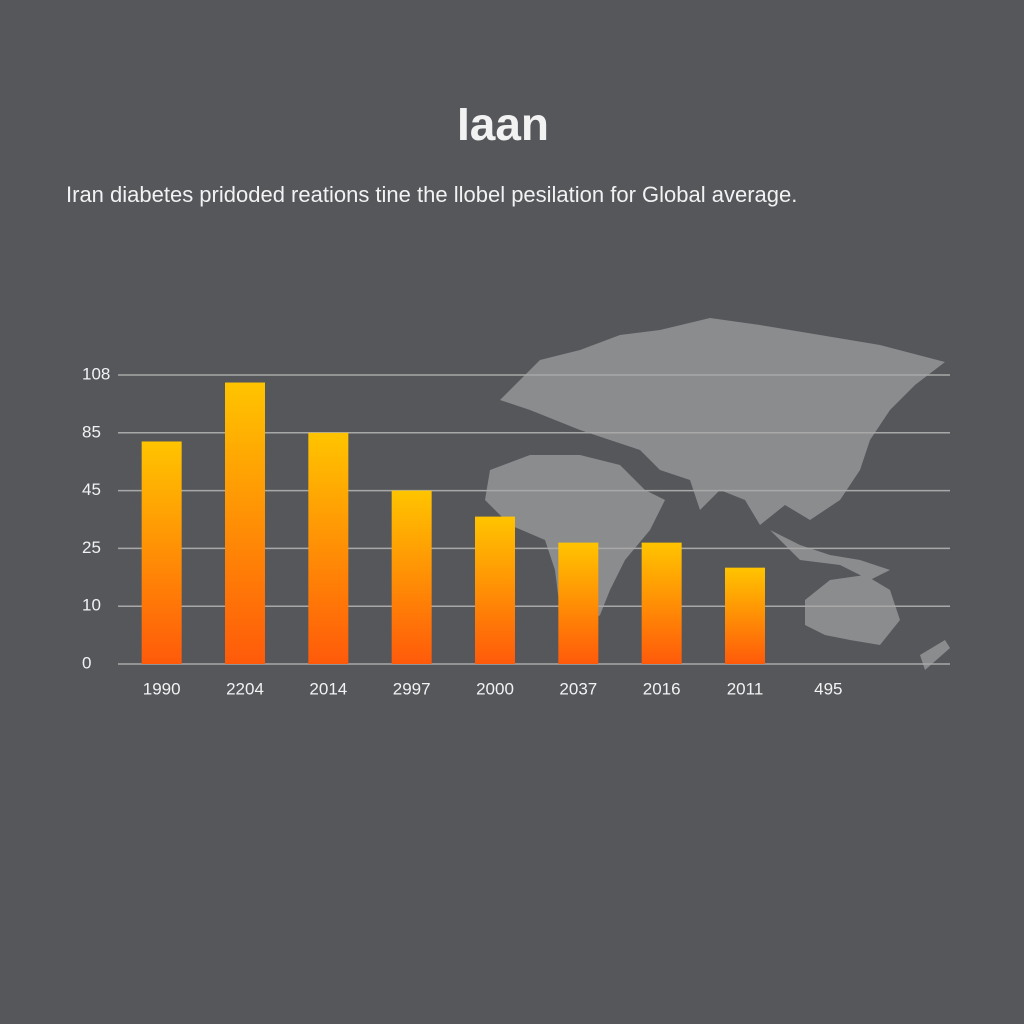 The height and width of the screenshot is (1024, 1024). I want to click on y-tick-label: 45, so click(91, 489).